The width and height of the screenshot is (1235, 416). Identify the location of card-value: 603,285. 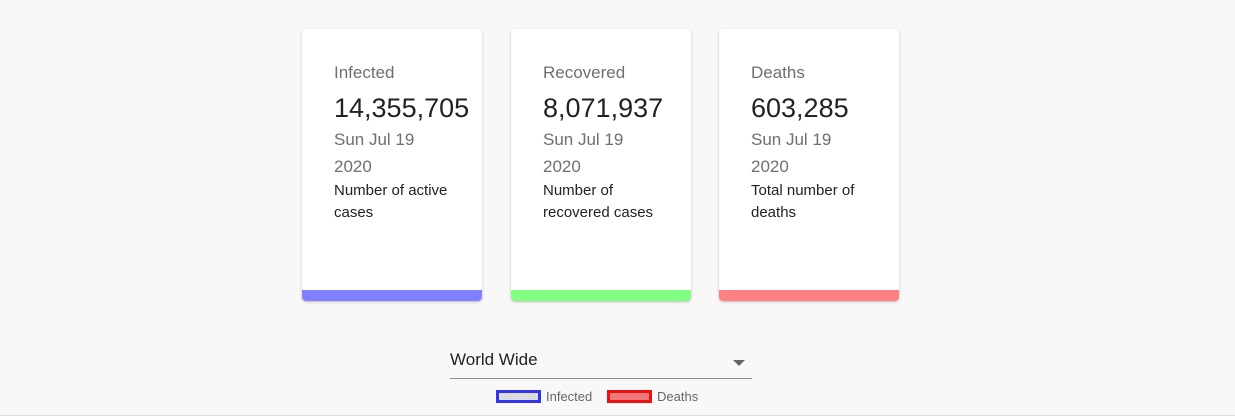
(800, 108).